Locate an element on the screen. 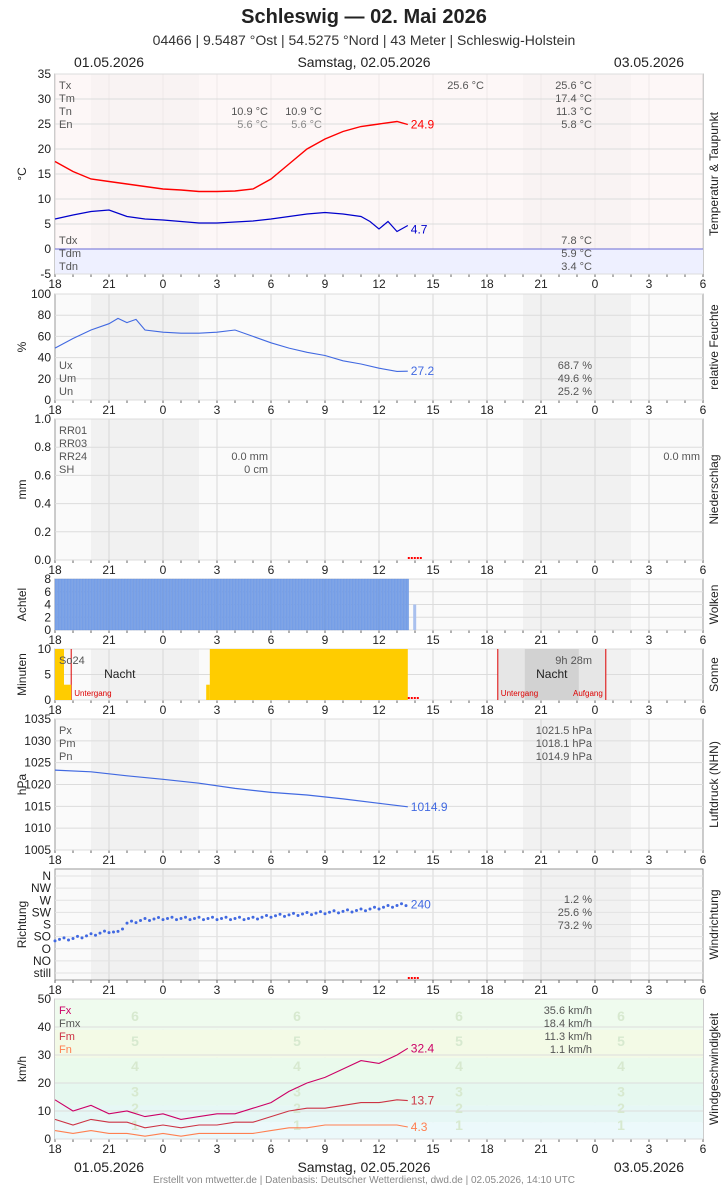 The width and height of the screenshot is (728, 1190). night-band-core is located at coordinates (551, 674).